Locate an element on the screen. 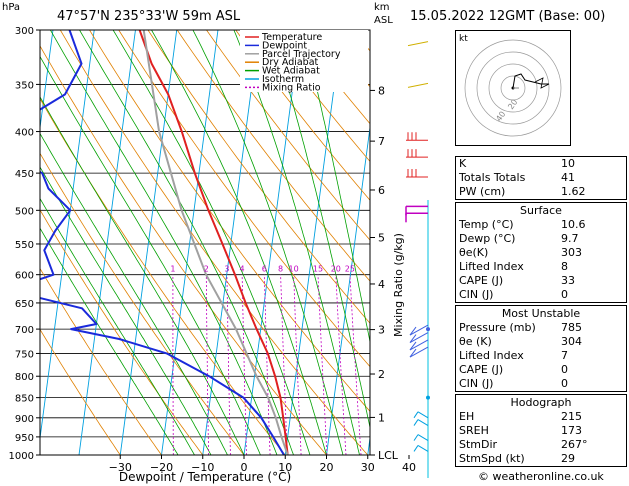  hodograph-rings is located at coordinates (513, 88).